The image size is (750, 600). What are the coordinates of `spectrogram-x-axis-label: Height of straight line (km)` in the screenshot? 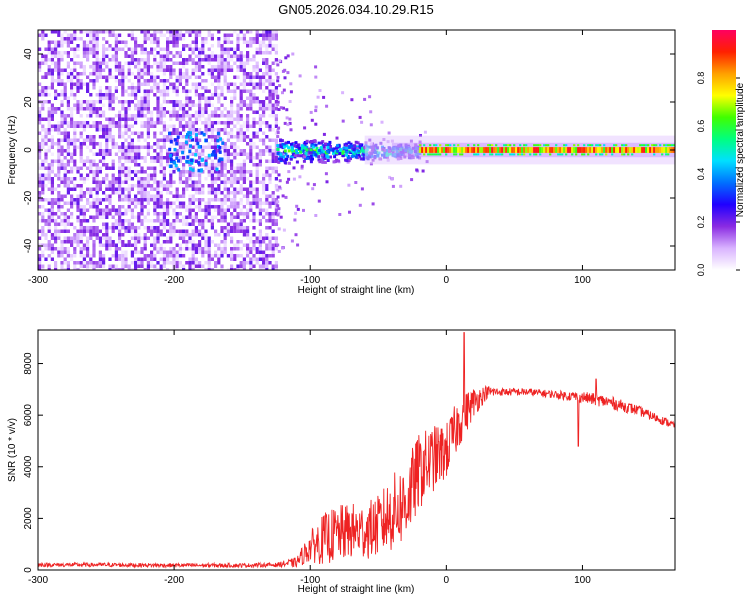 It's located at (356, 290).